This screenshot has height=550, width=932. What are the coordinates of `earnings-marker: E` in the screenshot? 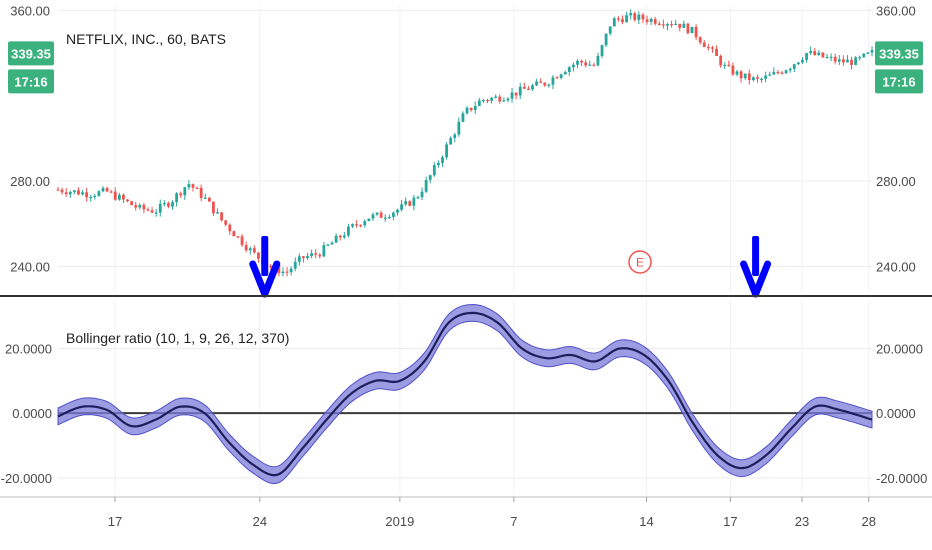 It's located at (640, 262).